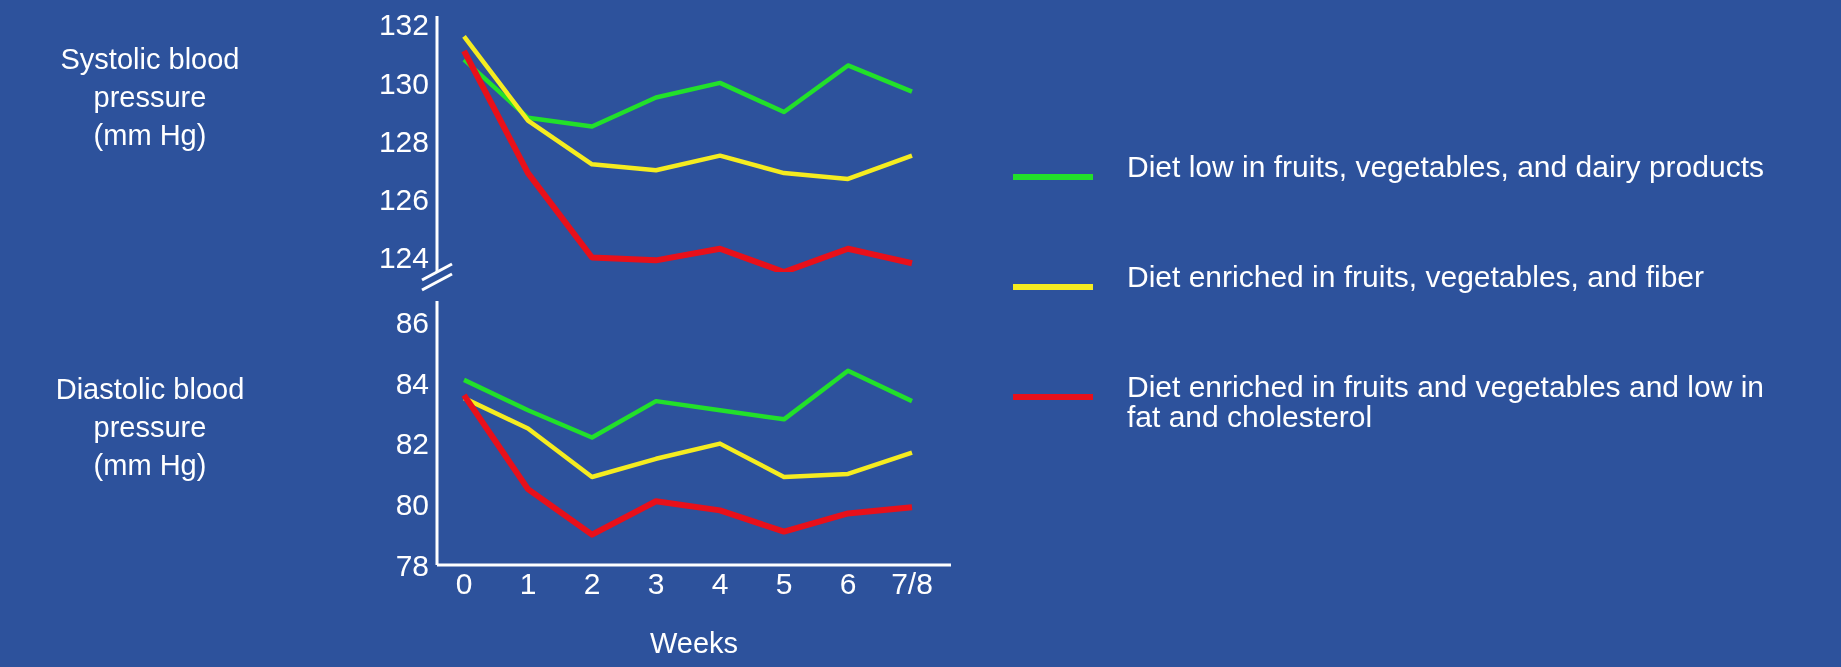 This screenshot has width=1841, height=667. Describe the element at coordinates (464, 584) in the screenshot. I see `x-tick-label: 0` at that location.